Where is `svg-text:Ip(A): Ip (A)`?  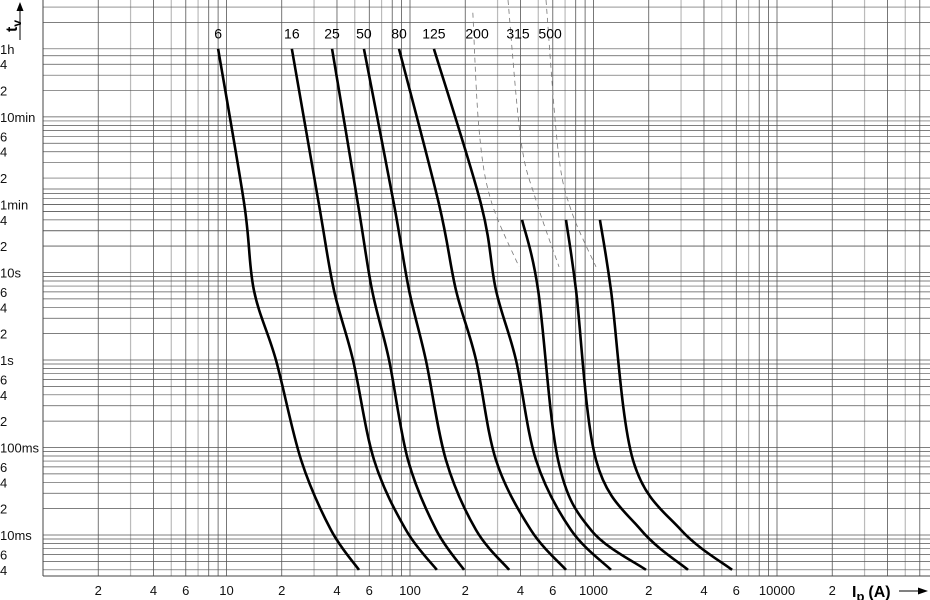 svg-text:Ip(A): Ip (A) is located at coordinates (871, 592).